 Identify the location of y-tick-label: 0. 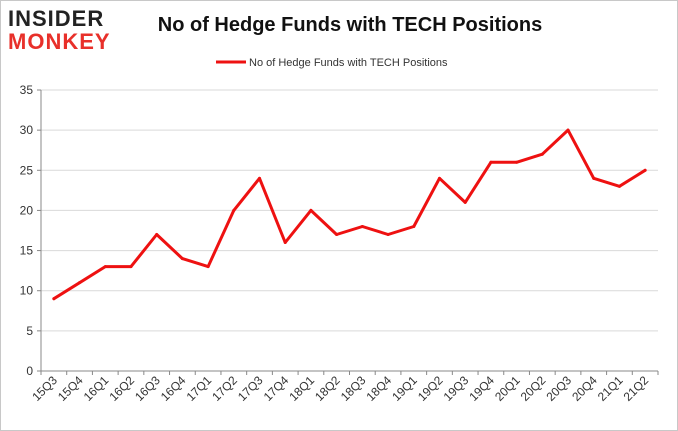
(29, 371).